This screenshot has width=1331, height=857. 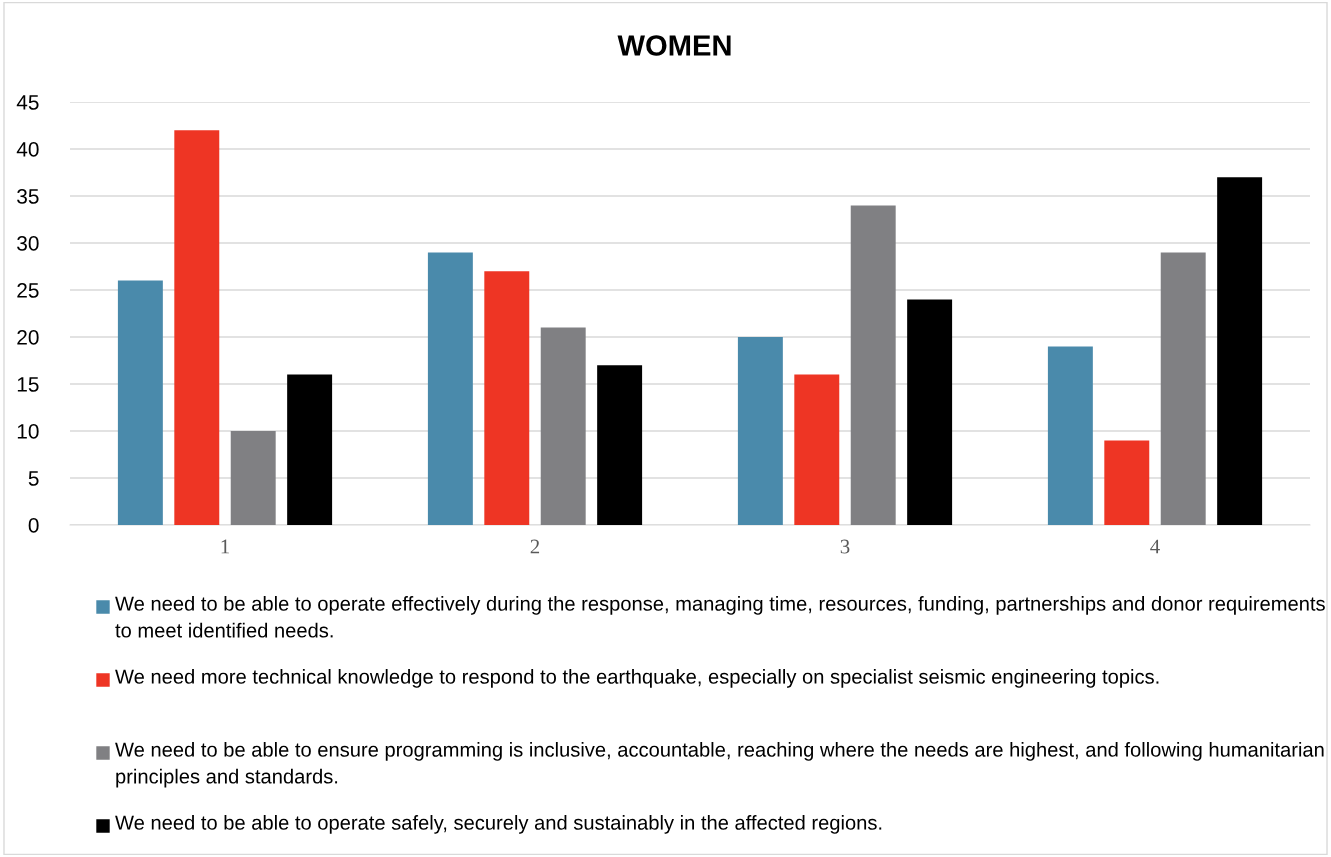 I want to click on x-tick-label: 4, so click(x=1155, y=546).